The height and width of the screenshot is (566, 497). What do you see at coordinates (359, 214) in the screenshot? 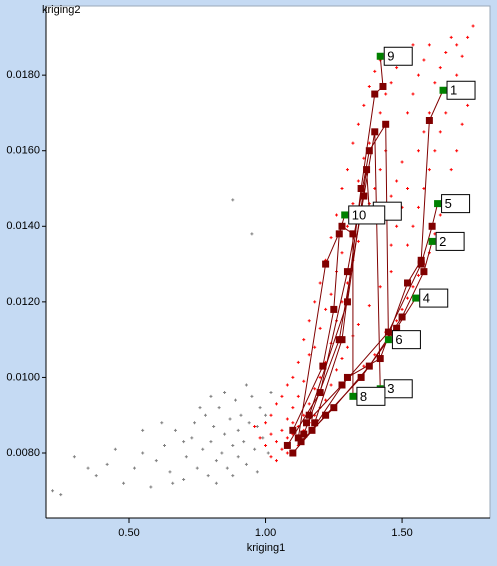
I see `point-label: 10` at bounding box center [359, 214].